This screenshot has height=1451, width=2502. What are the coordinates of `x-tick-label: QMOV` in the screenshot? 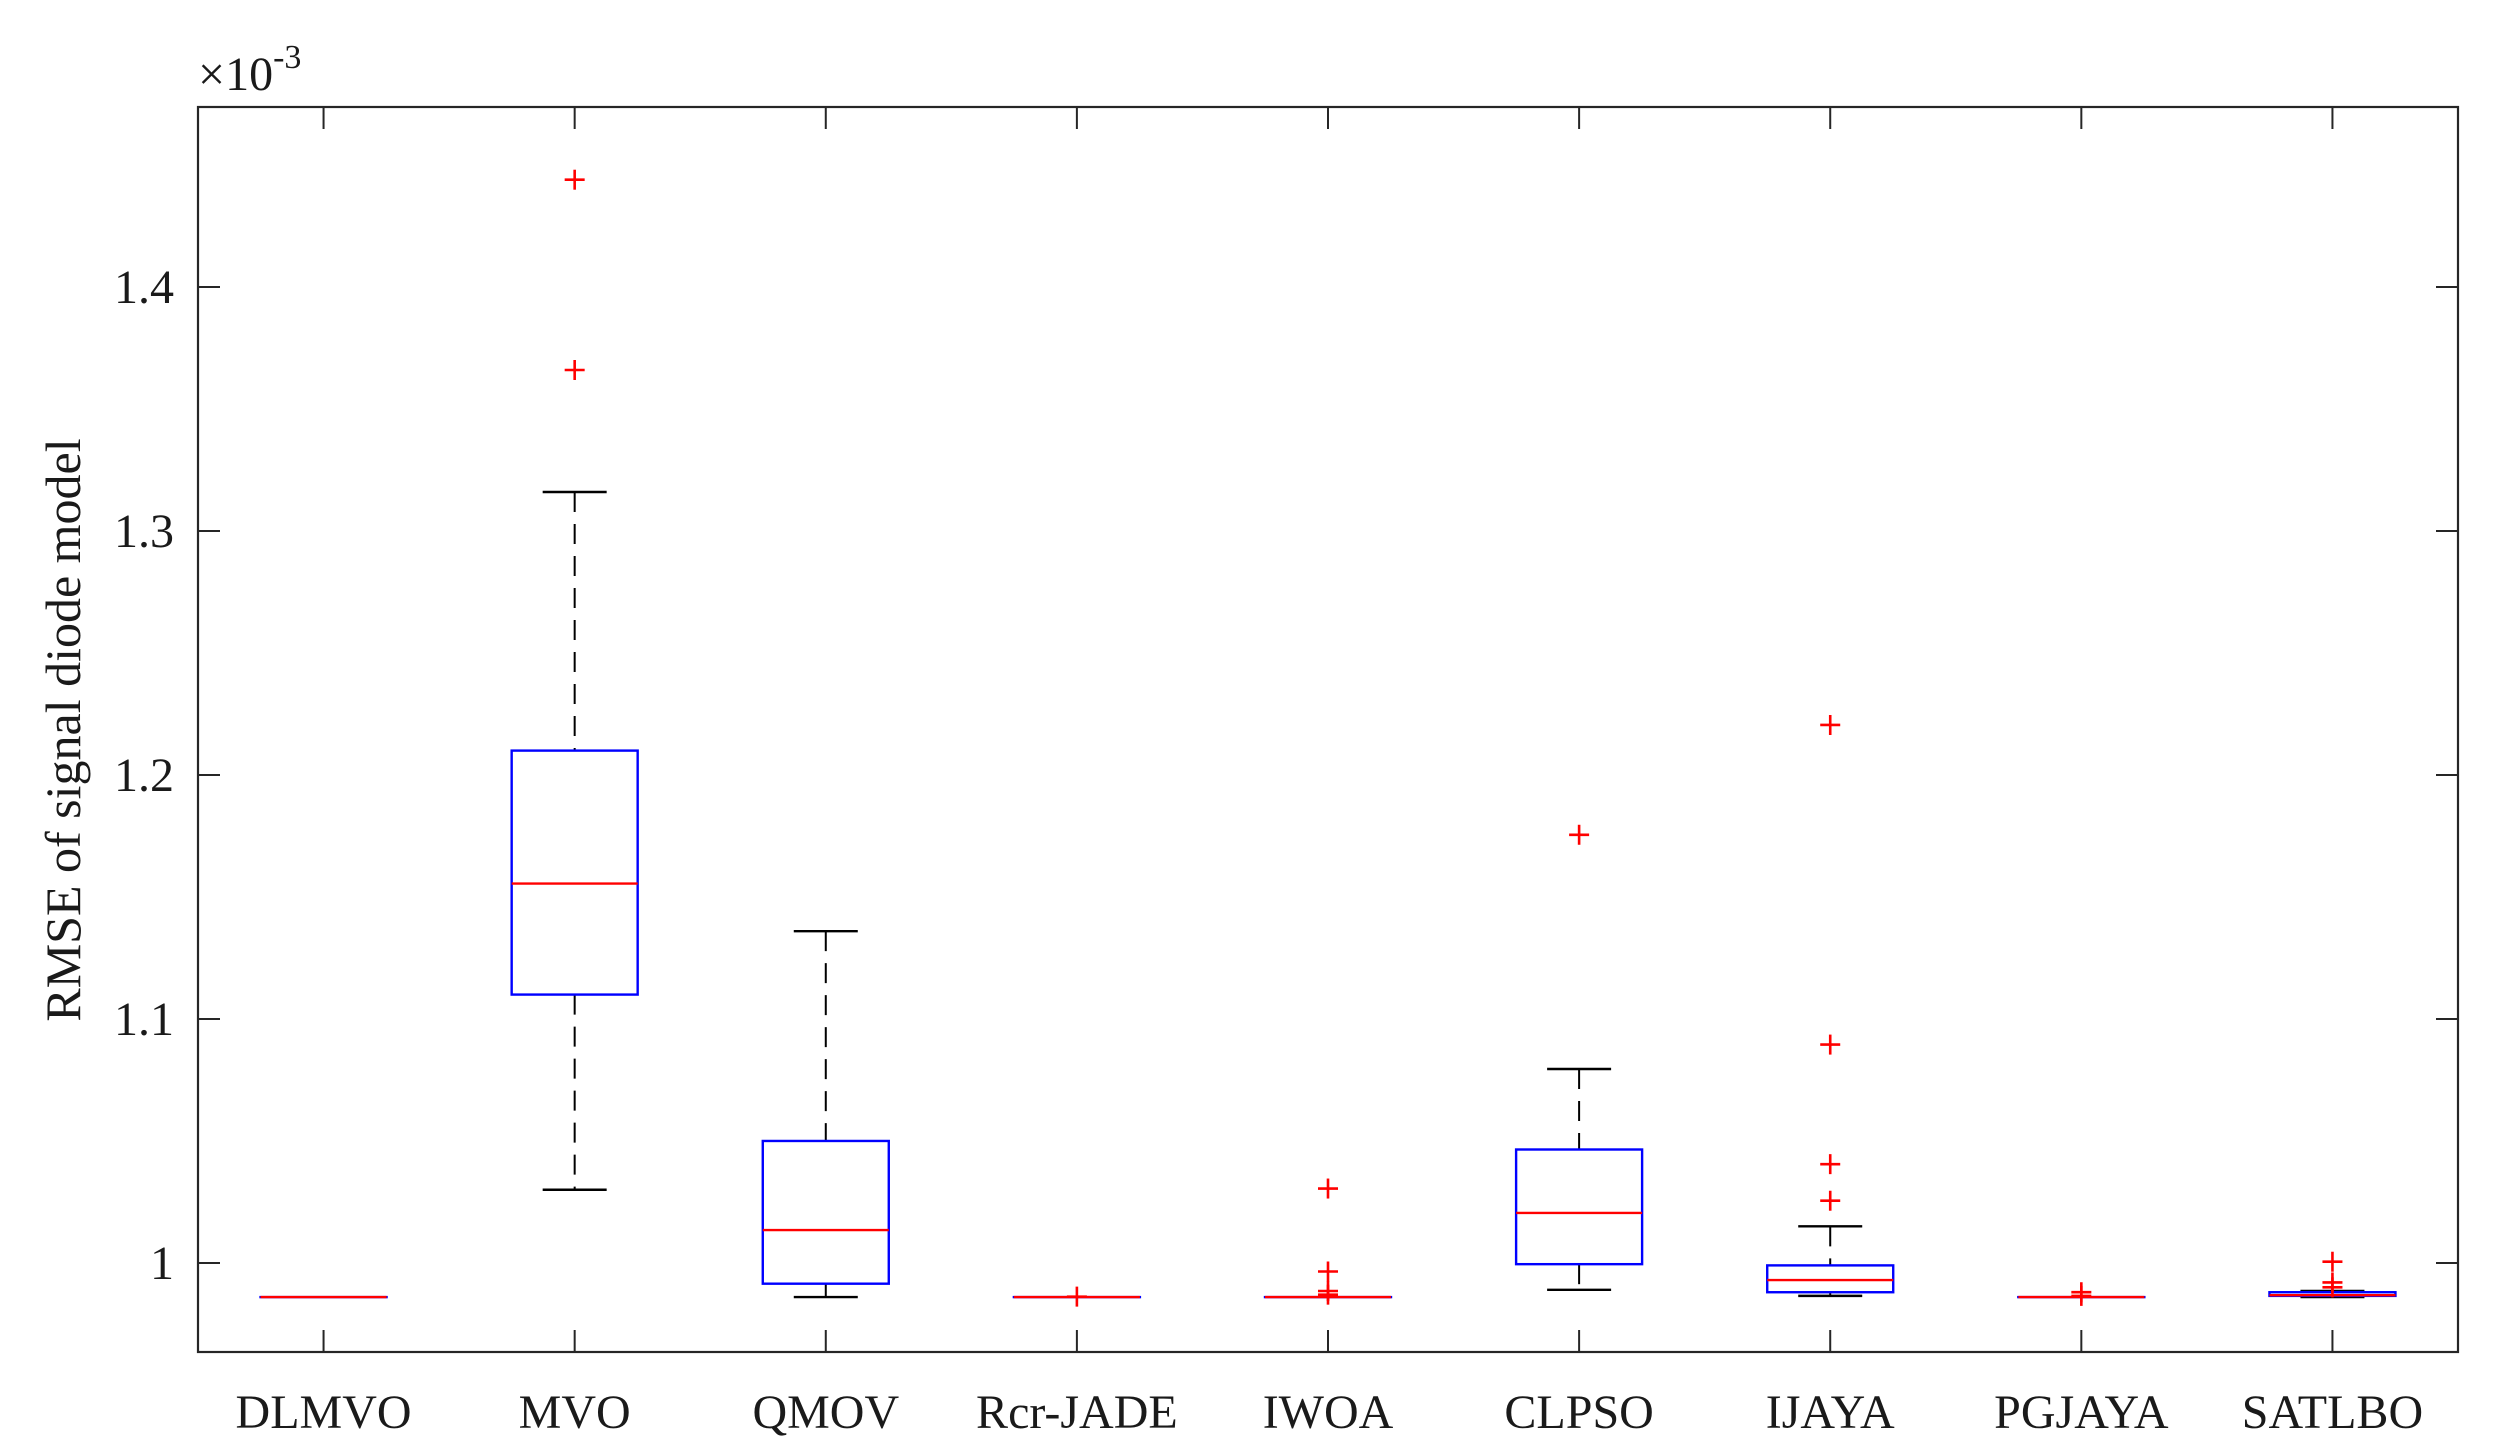 It's located at (825, 1412).